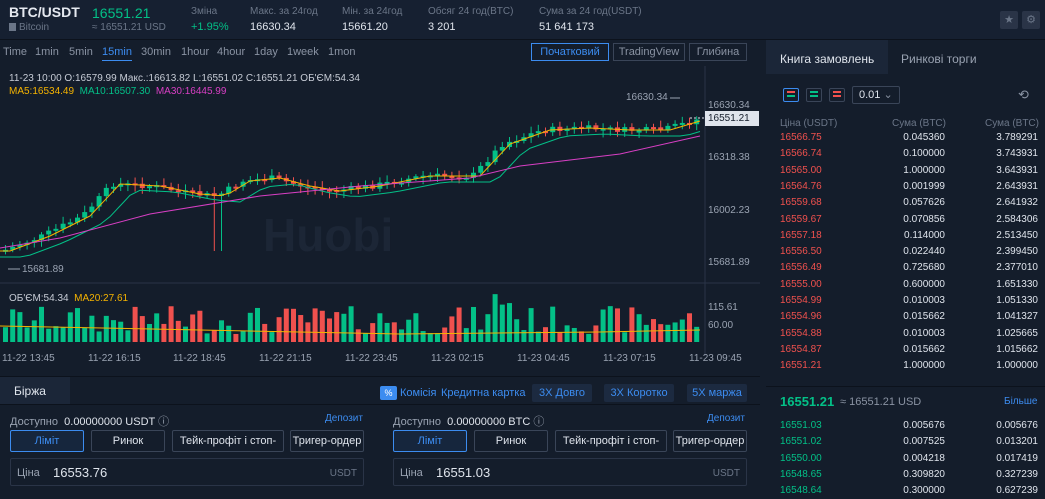 This screenshot has height=499, width=1045. Describe the element at coordinates (910, 426) in the screenshot. I see `orderbook-row: 16551.03 0.005676 0.005676` at that location.